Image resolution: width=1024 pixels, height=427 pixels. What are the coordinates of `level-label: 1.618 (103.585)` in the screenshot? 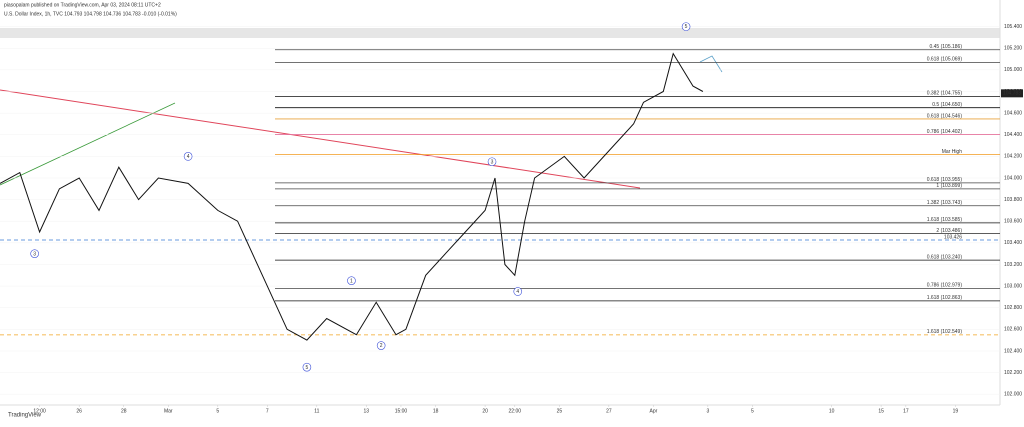 It's located at (945, 220).